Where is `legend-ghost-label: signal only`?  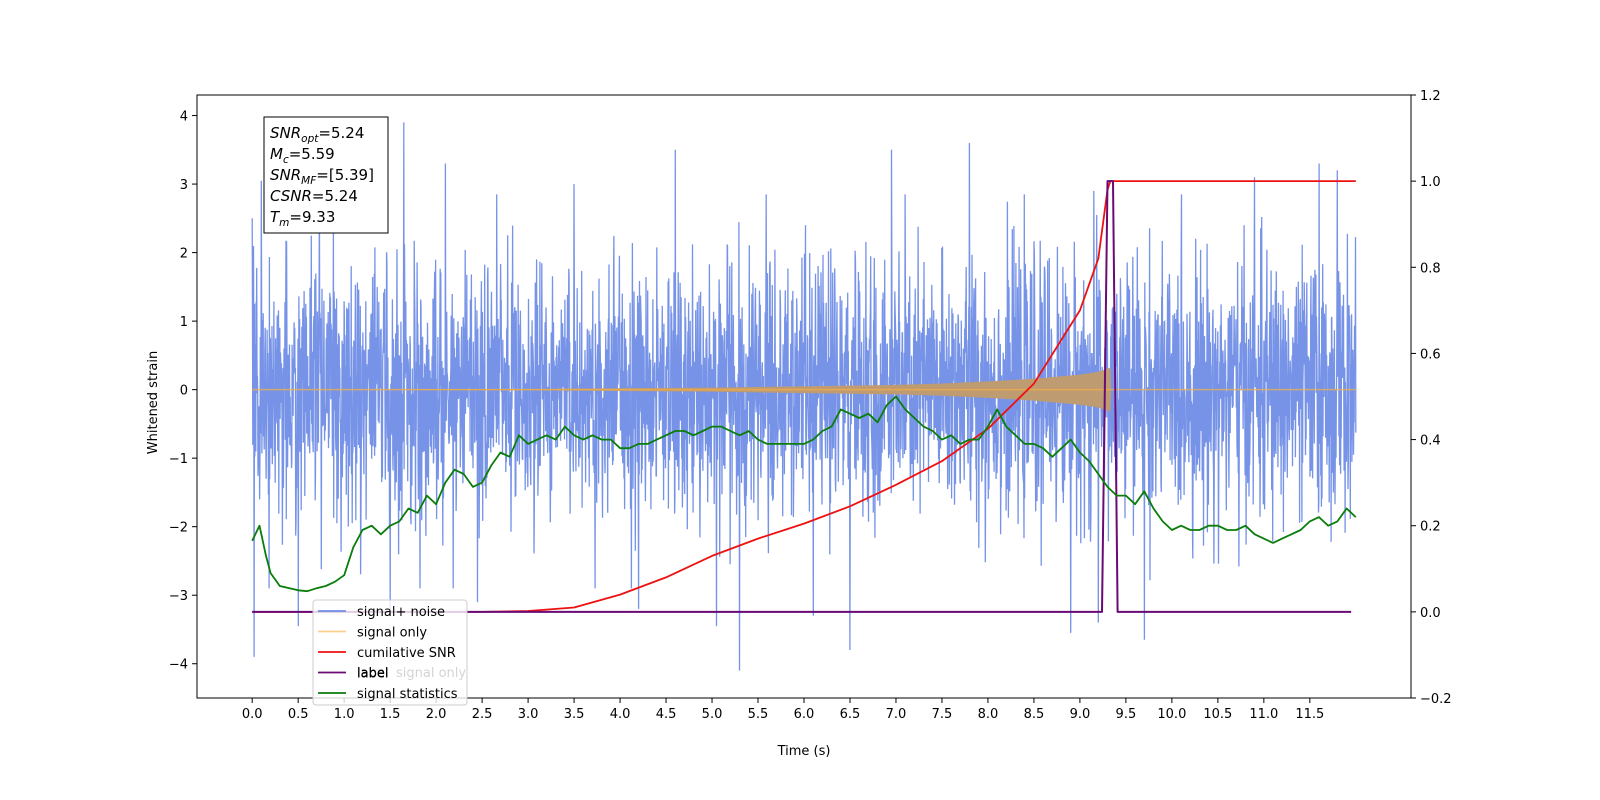 legend-ghost-label: signal only is located at coordinates (431, 673).